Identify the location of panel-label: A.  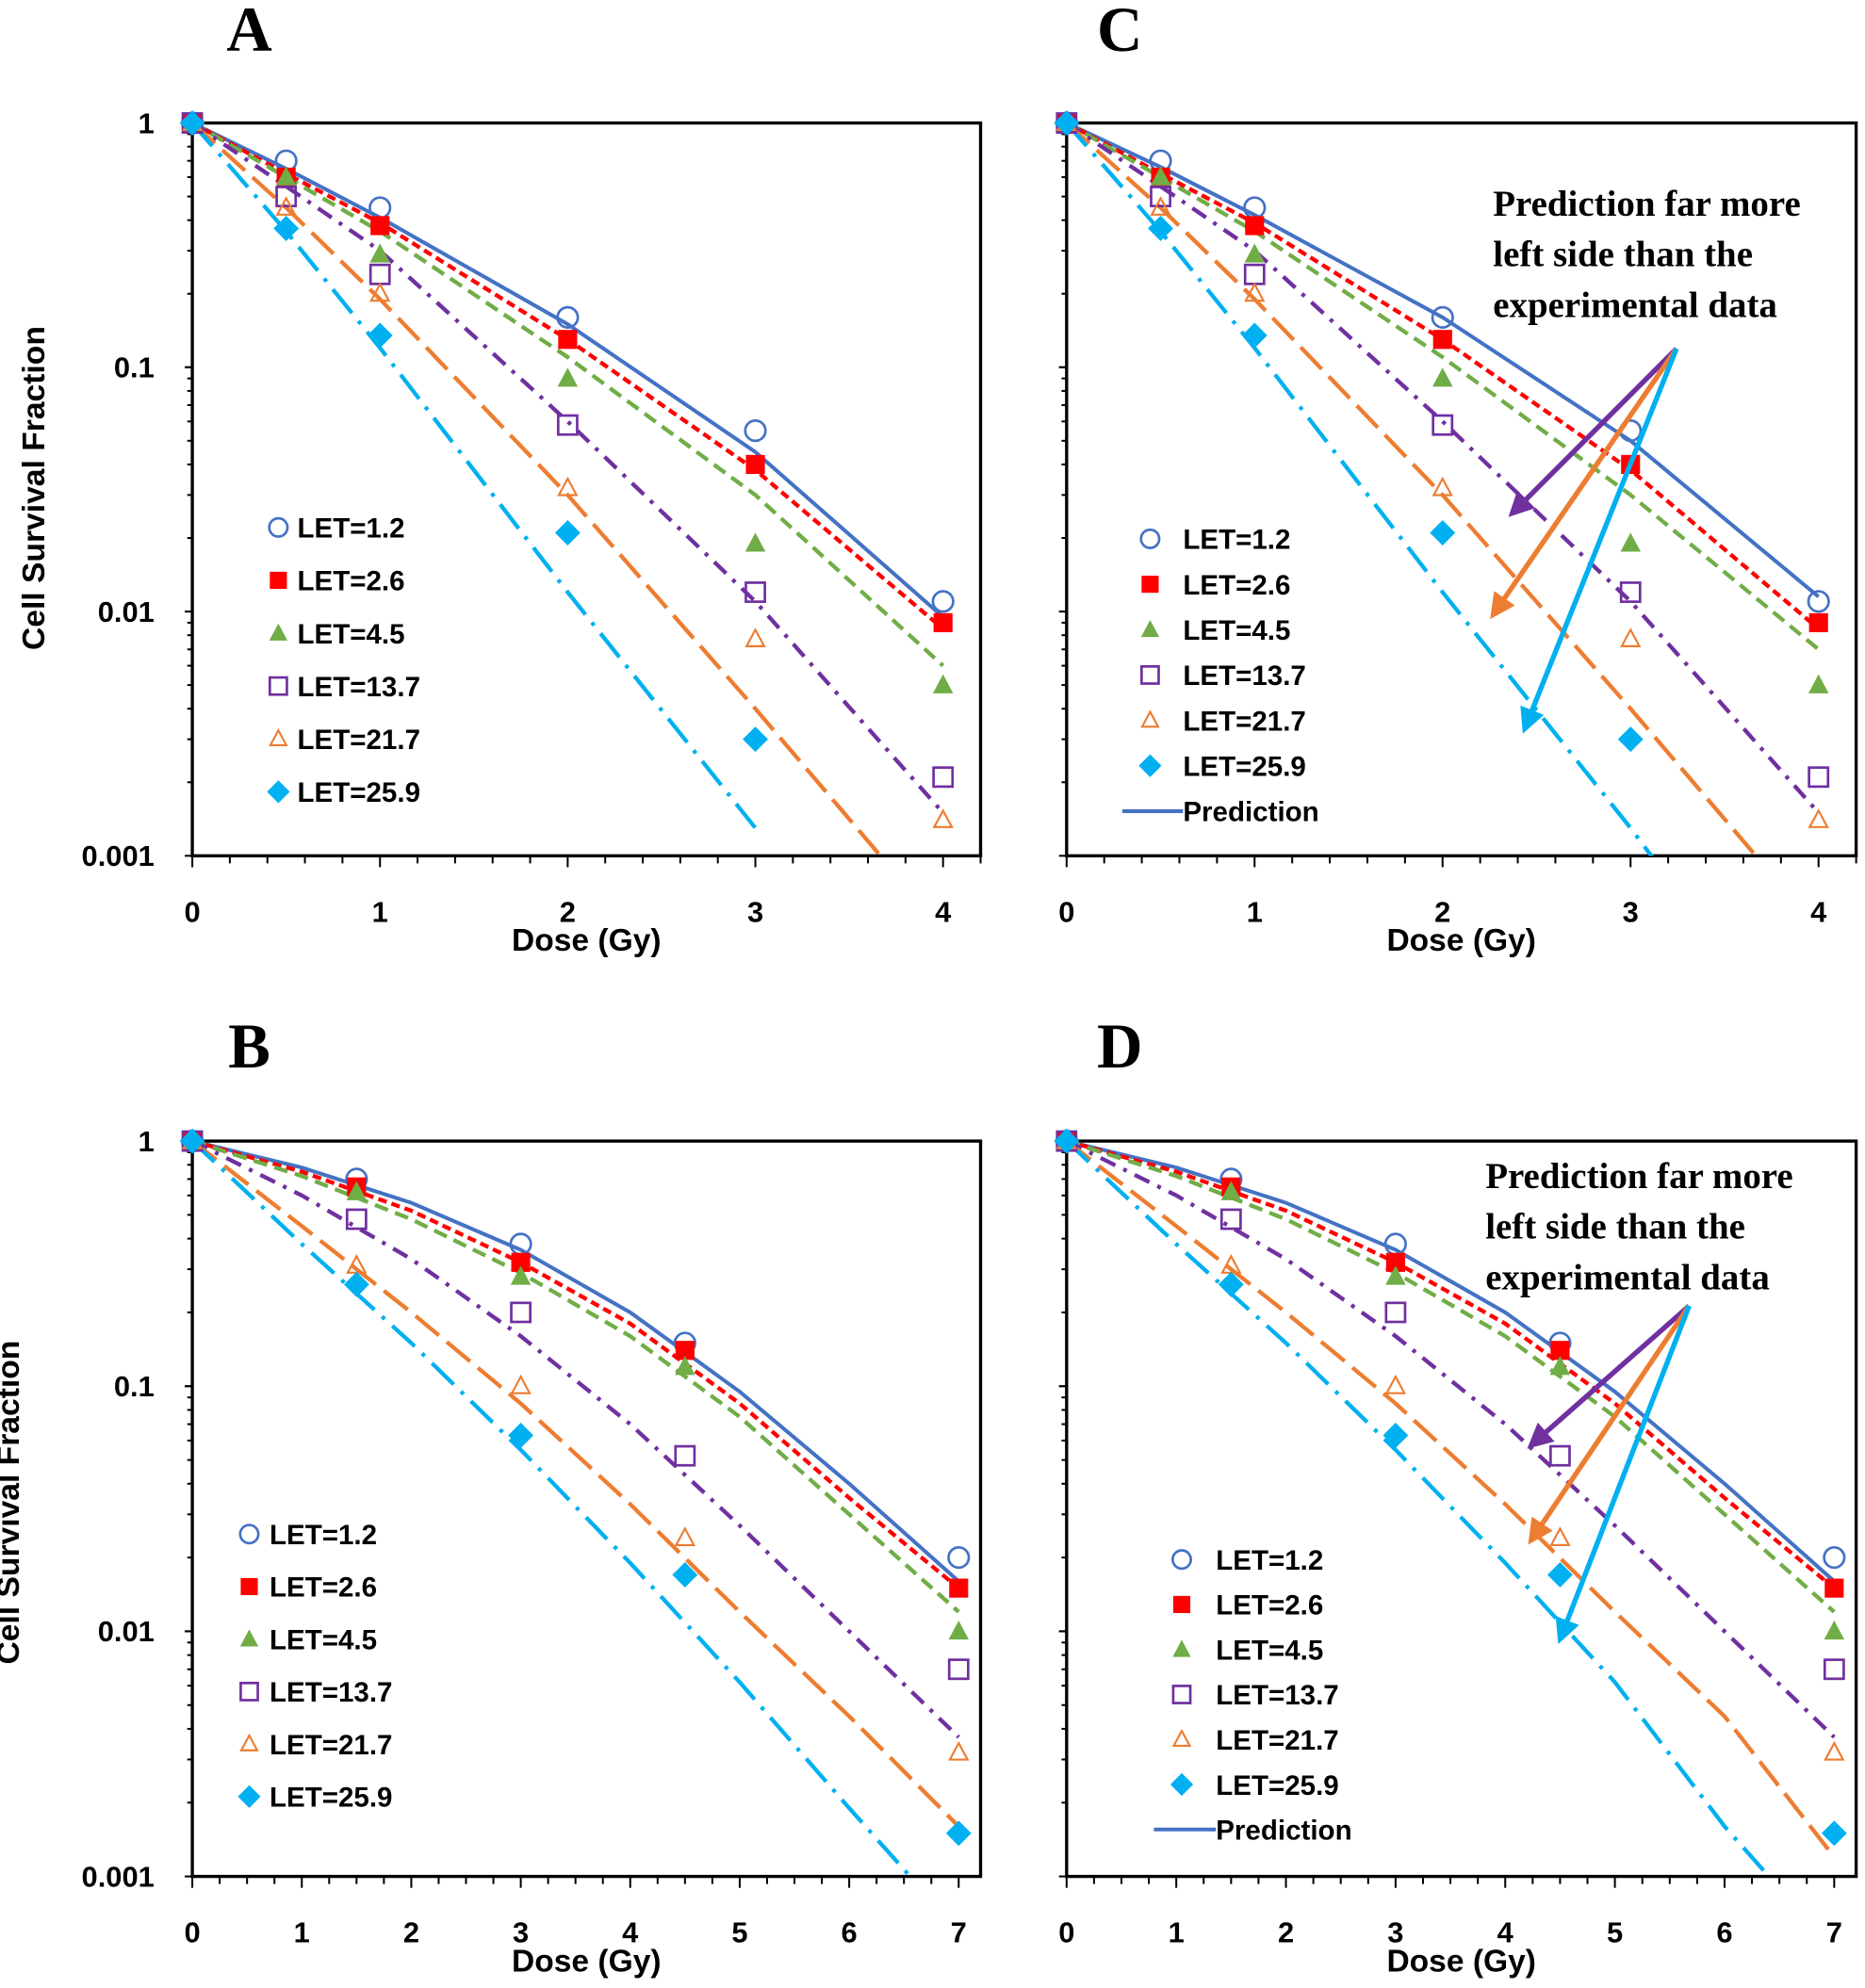
(249, 32).